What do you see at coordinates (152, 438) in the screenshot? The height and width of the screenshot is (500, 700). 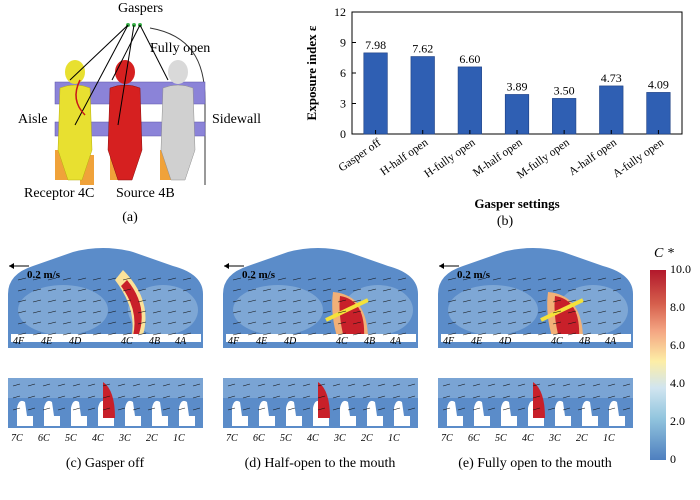 I see `row-label: 2C` at bounding box center [152, 438].